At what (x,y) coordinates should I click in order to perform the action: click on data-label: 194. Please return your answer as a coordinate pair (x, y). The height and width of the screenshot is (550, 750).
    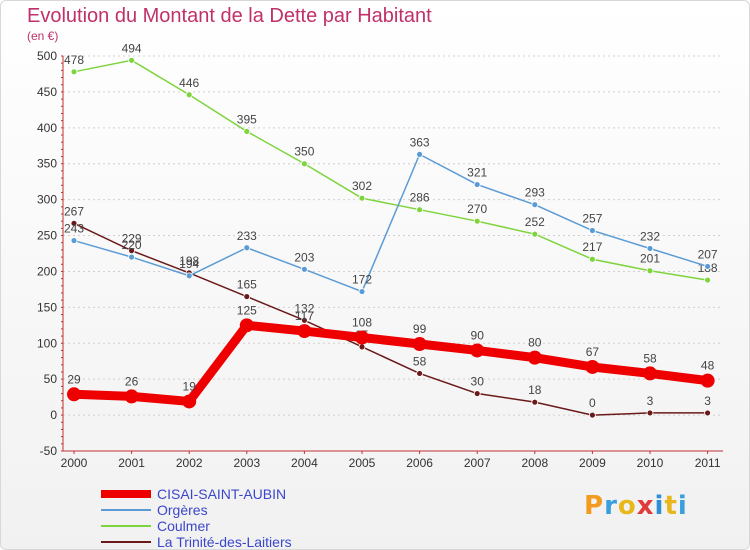
    Looking at the image, I should click on (189, 264).